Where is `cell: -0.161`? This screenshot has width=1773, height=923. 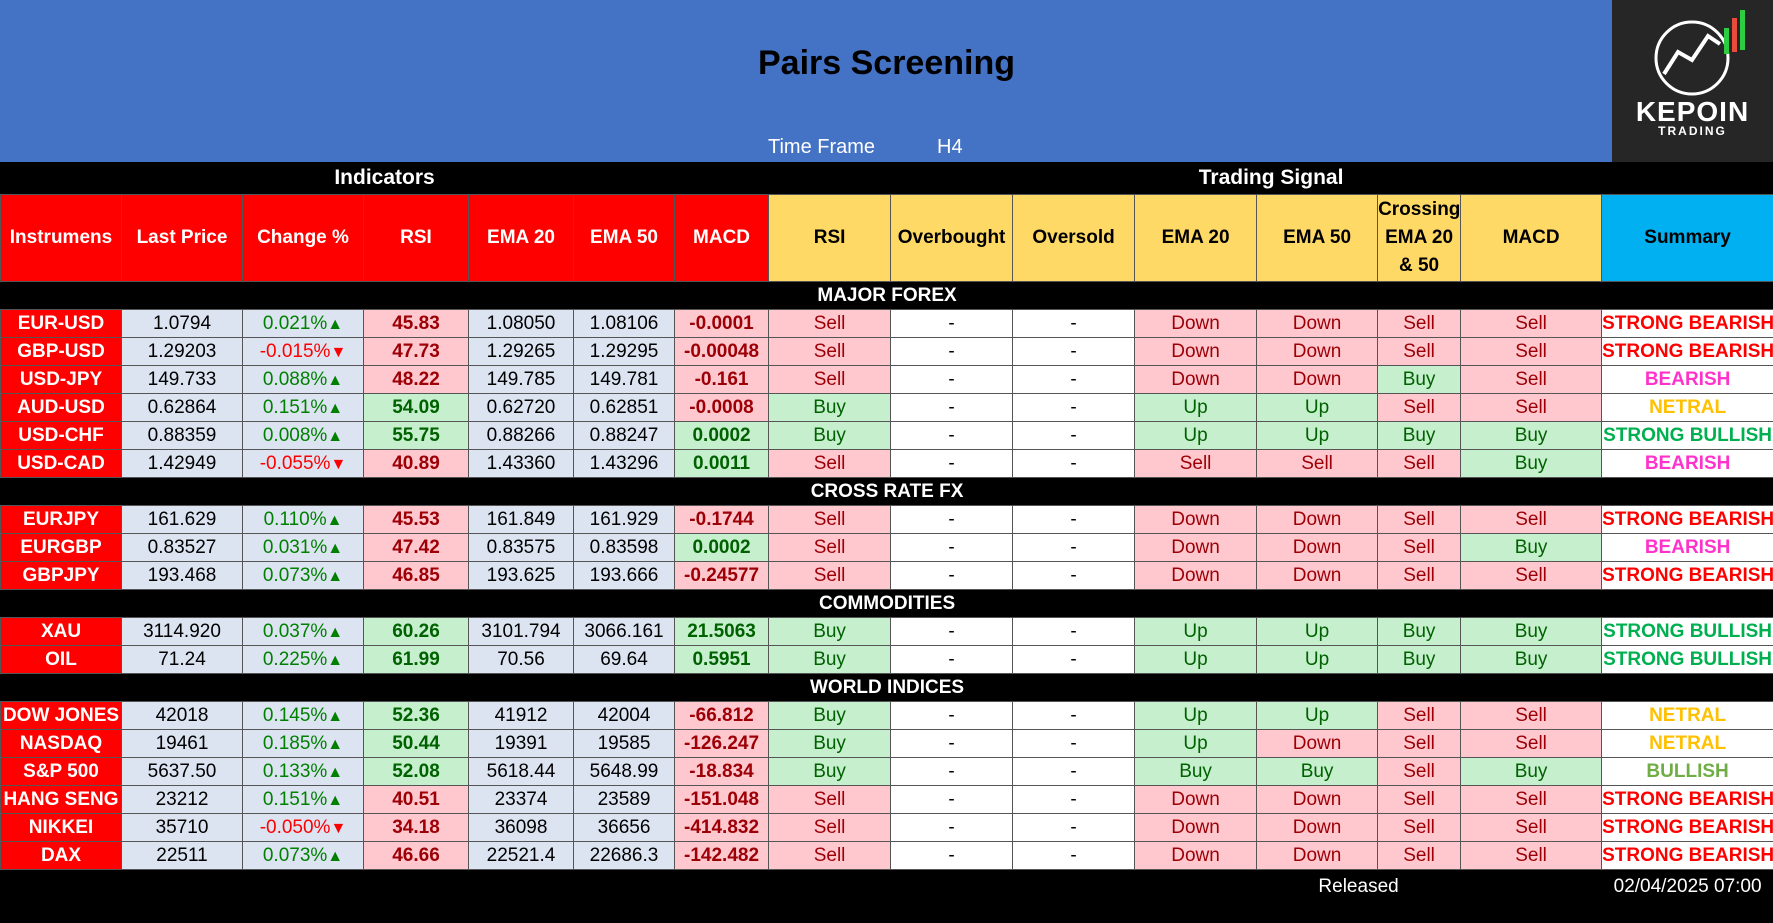
cell: -0.161 is located at coordinates (721, 379).